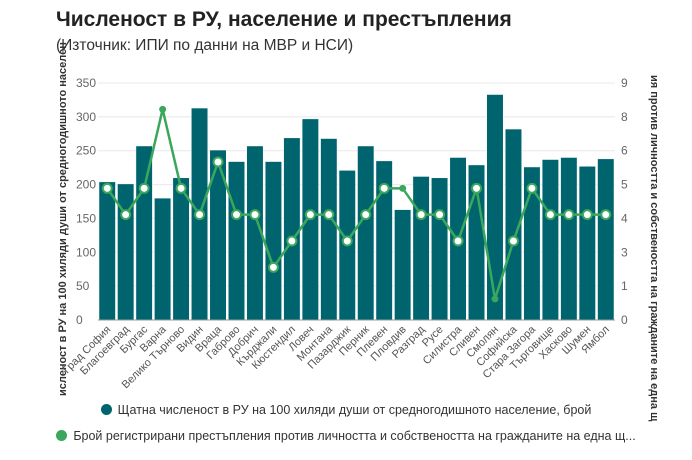 Image resolution: width=692 pixels, height=460 pixels. What do you see at coordinates (624, 117) in the screenshot?
I see `right-tick-label: 8` at bounding box center [624, 117].